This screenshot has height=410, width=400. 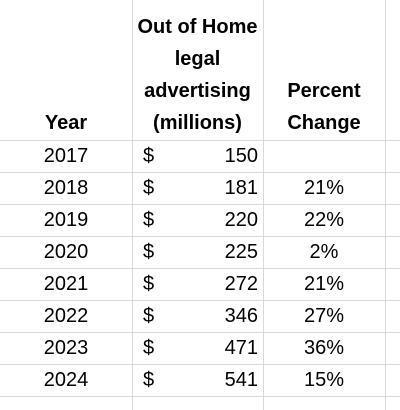 I want to click on cell-pct: 22%, so click(x=324, y=220).